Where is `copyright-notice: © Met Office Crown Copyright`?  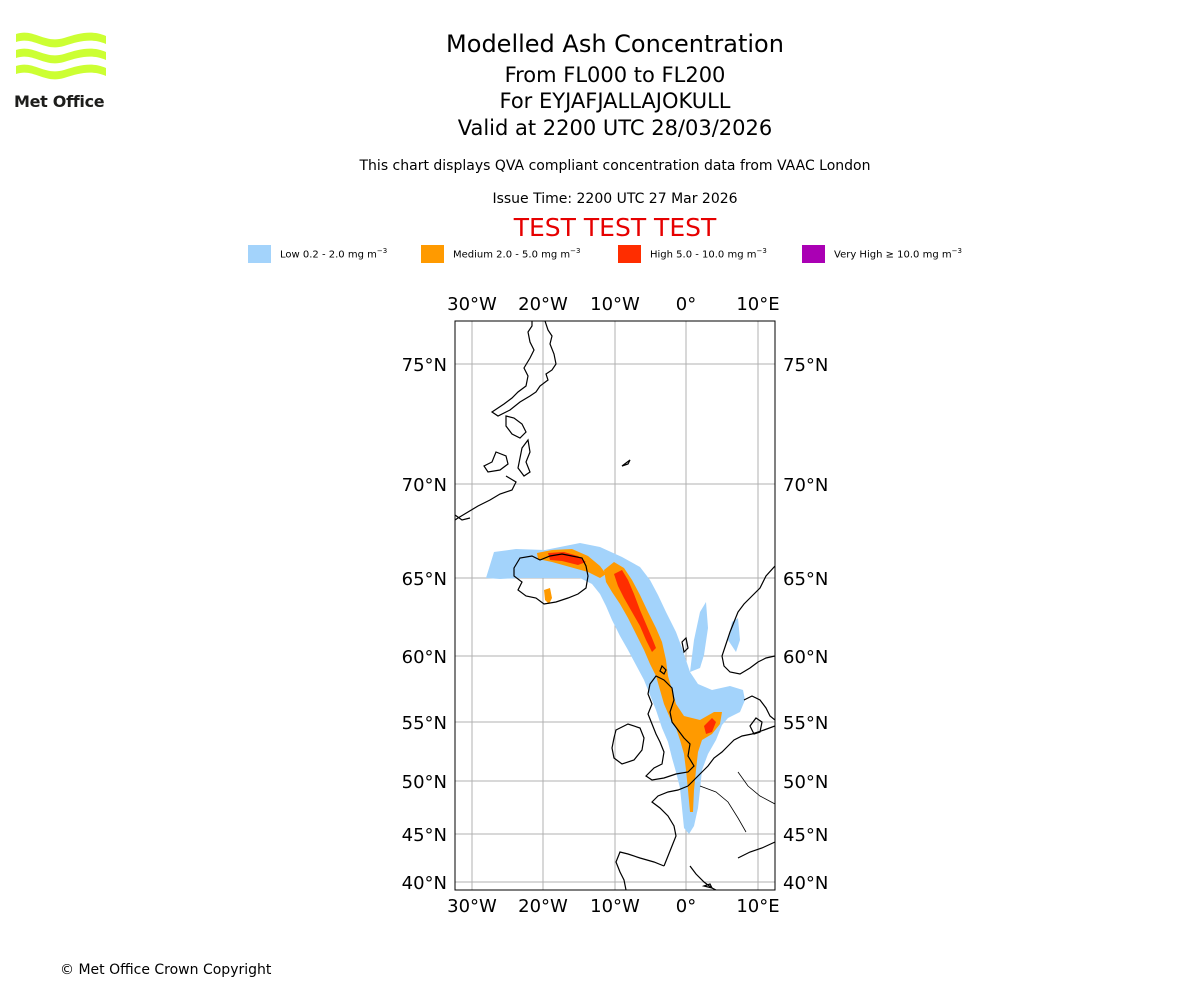 copyright-notice: © Met Office Crown Copyright is located at coordinates (166, 970).